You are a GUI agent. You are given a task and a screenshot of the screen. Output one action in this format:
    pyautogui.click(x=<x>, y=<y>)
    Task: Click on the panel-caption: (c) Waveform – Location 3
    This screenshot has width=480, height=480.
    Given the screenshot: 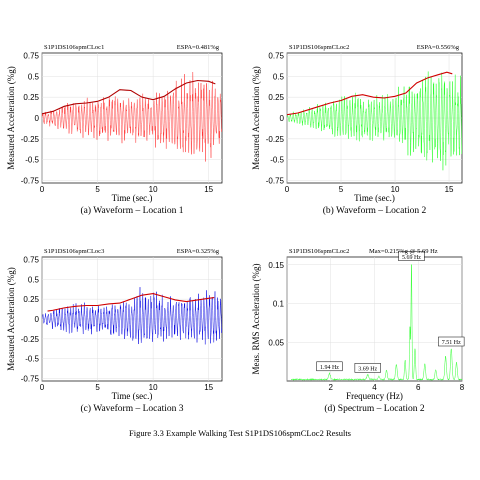 What is the action you would take?
    pyautogui.click(x=132, y=408)
    